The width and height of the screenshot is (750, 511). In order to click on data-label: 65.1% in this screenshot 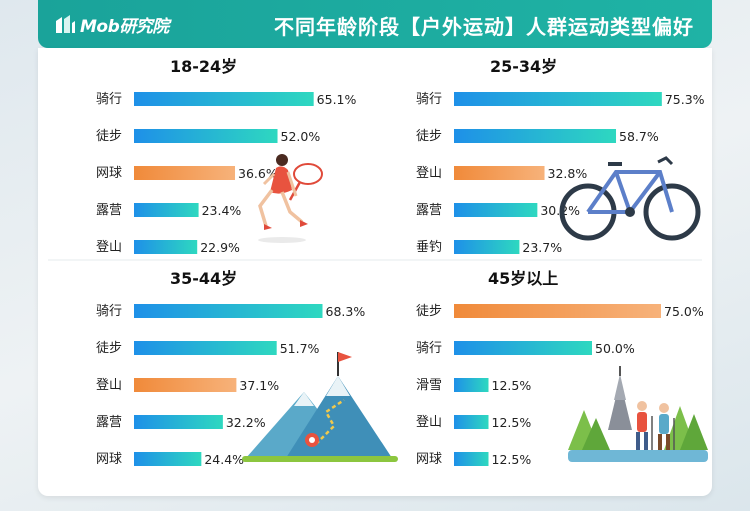, I will do `click(337, 99)`.